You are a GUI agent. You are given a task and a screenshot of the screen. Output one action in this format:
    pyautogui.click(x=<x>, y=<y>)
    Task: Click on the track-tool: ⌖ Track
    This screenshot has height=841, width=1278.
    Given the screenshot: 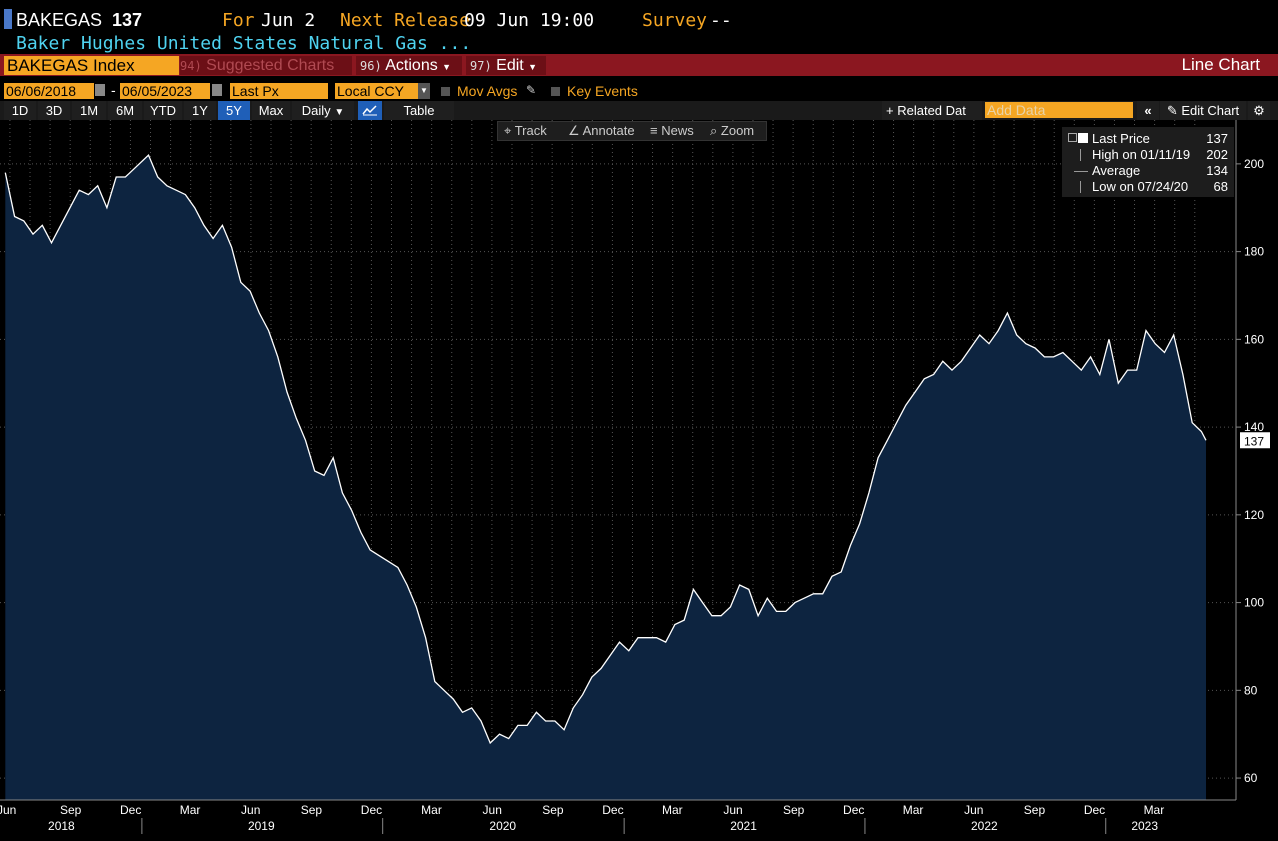 What is the action you would take?
    pyautogui.click(x=525, y=131)
    